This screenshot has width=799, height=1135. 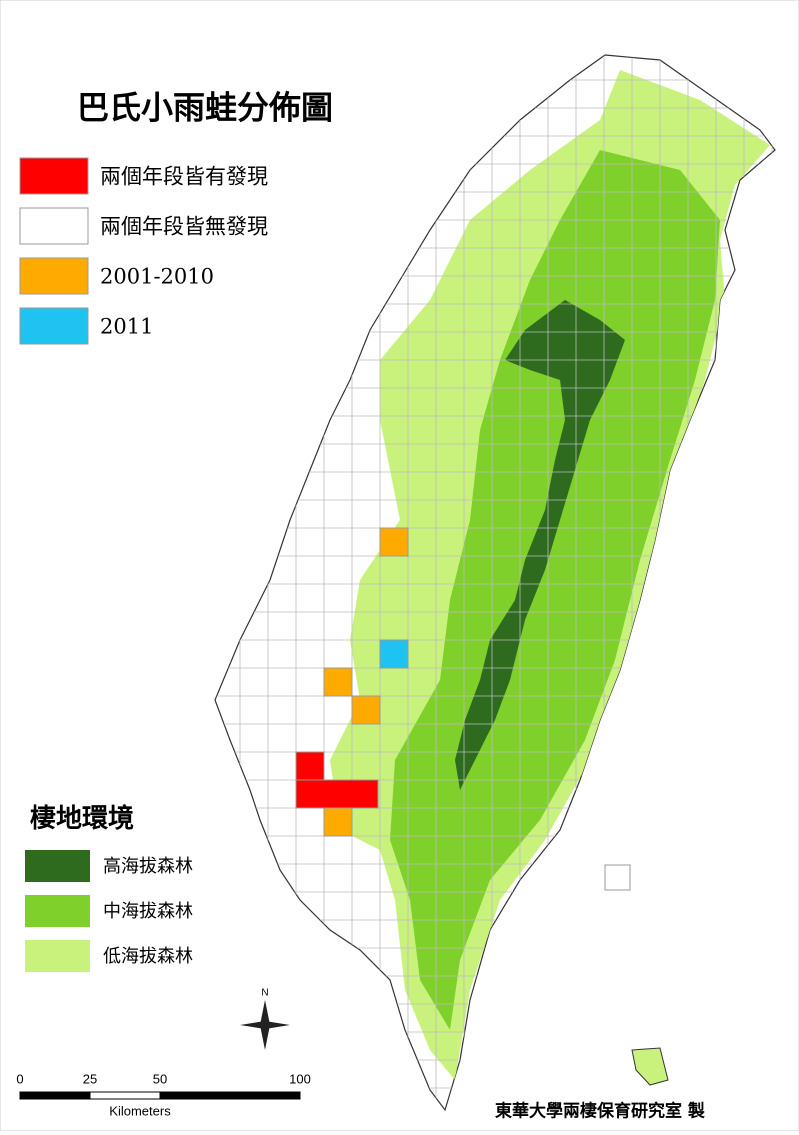 I want to click on legend-label: 2001-2010, so click(x=157, y=277).